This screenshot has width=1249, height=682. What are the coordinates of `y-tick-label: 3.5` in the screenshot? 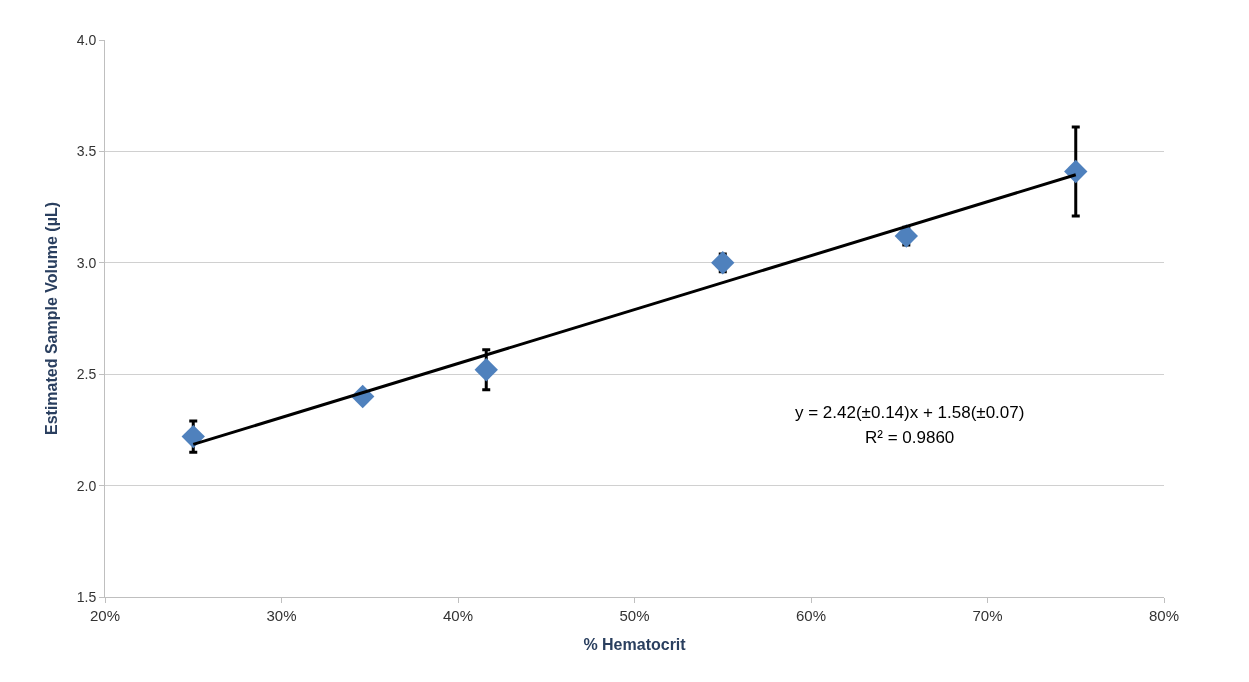 It's located at (86, 151).